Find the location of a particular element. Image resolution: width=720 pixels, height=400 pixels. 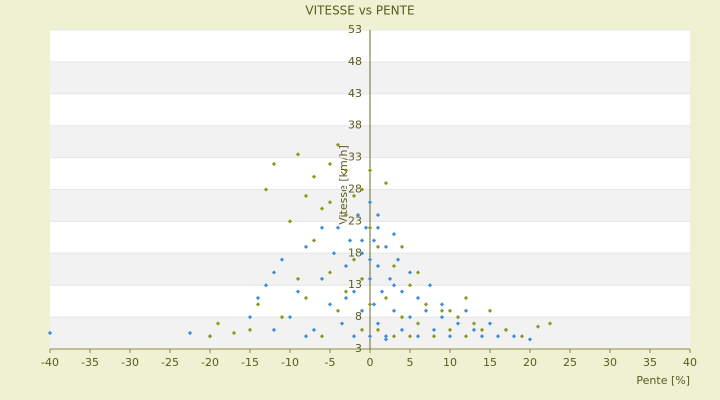

x-tick-label: 10 is located at coordinates (450, 362).